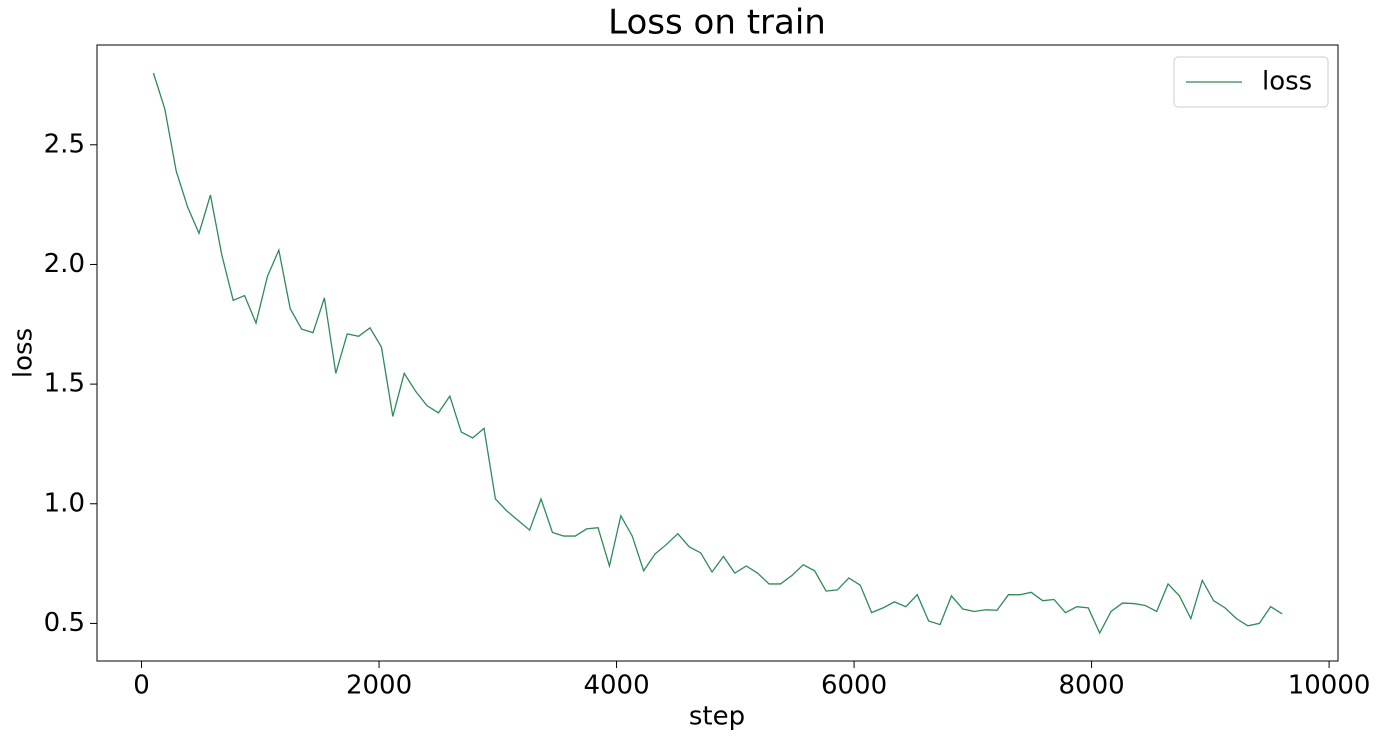  Describe the element at coordinates (64, 623) in the screenshot. I see `y-tick-label: 0.5` at that location.